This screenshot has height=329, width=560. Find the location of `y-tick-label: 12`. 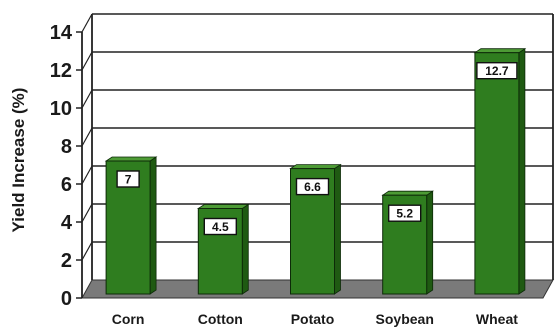

y-tick-label: 12 is located at coordinates (61, 71).